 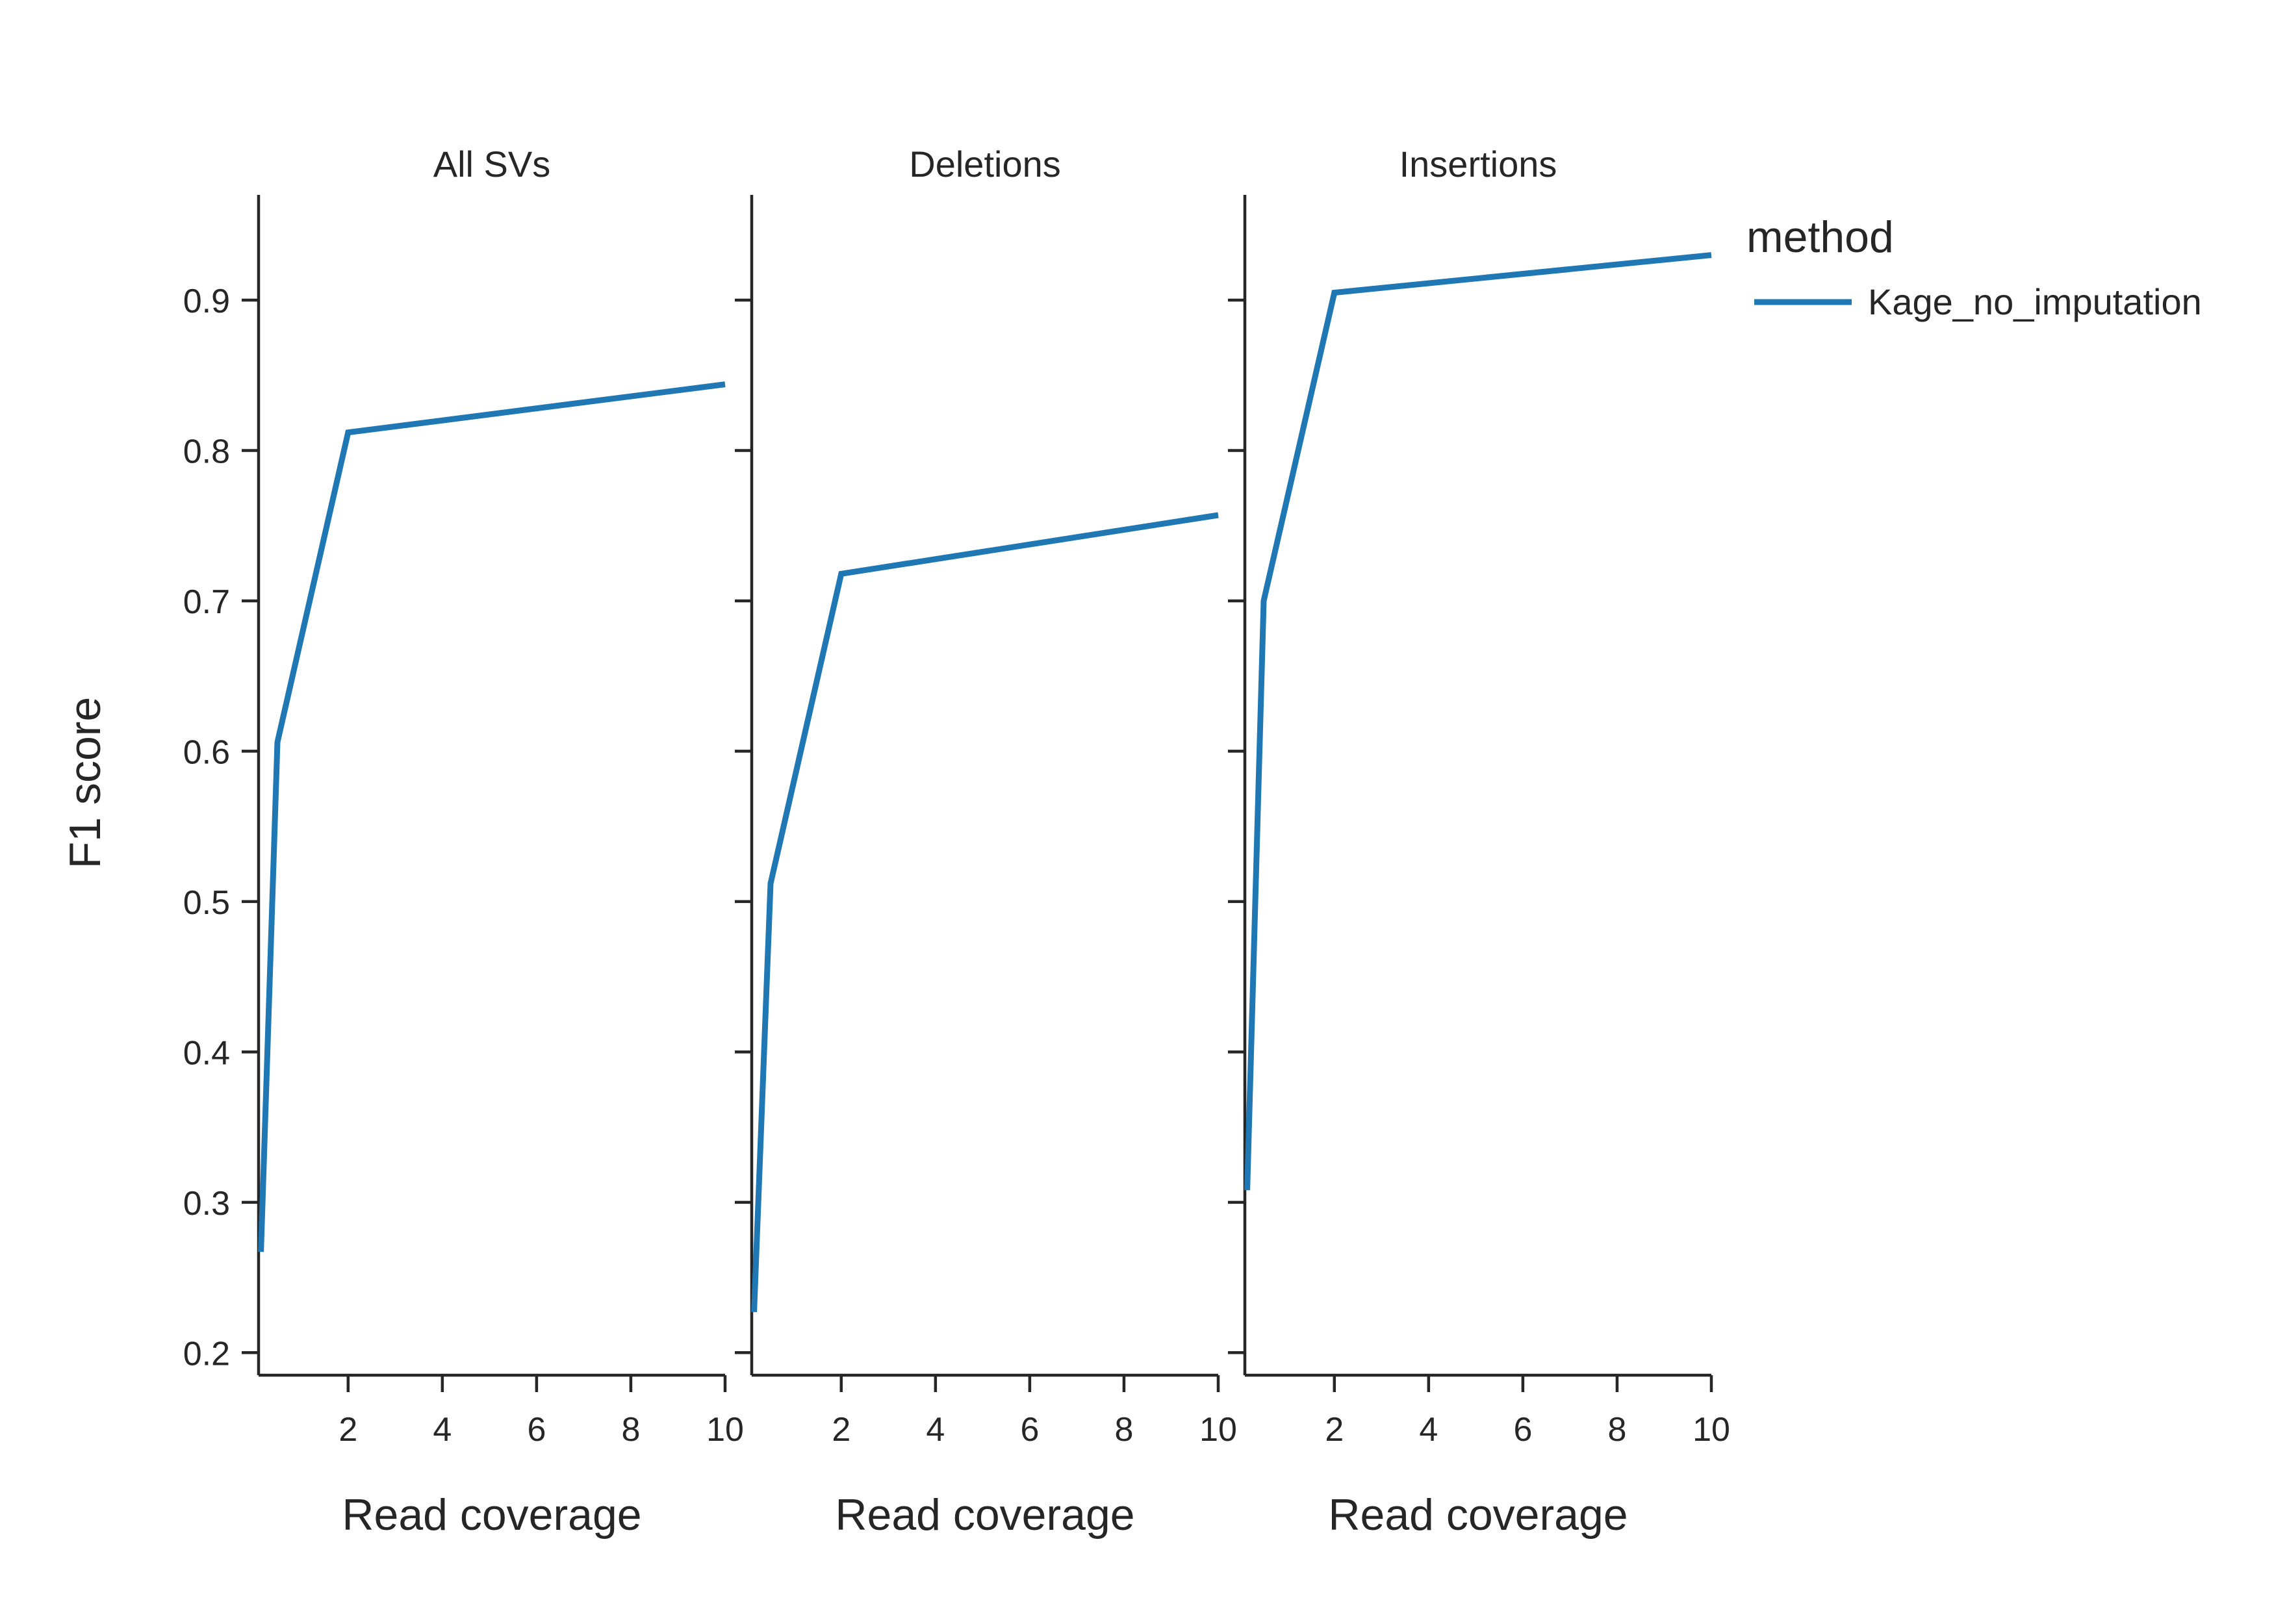 What do you see at coordinates (1478, 164) in the screenshot?
I see `panel-title: Insertions` at bounding box center [1478, 164].